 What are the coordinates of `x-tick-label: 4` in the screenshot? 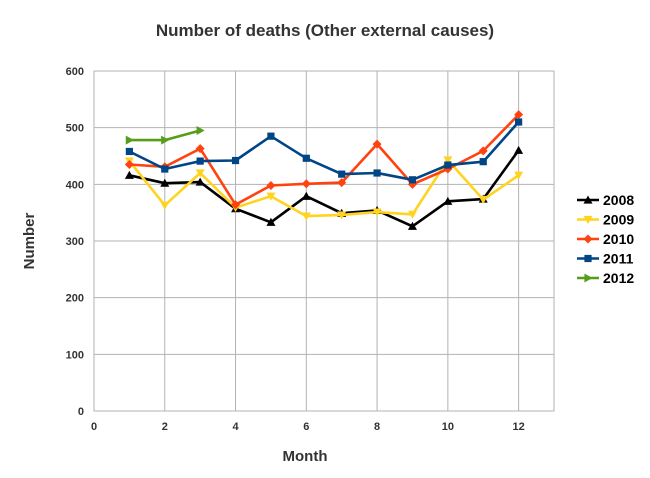 It's located at (235, 427).